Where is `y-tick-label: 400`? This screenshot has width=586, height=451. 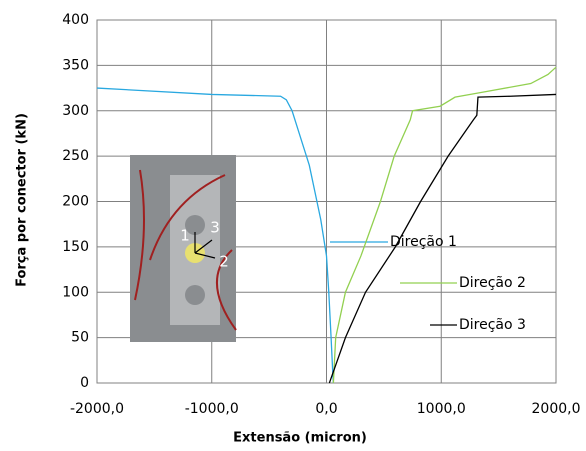
y-tick-label: 400 is located at coordinates (75, 20).